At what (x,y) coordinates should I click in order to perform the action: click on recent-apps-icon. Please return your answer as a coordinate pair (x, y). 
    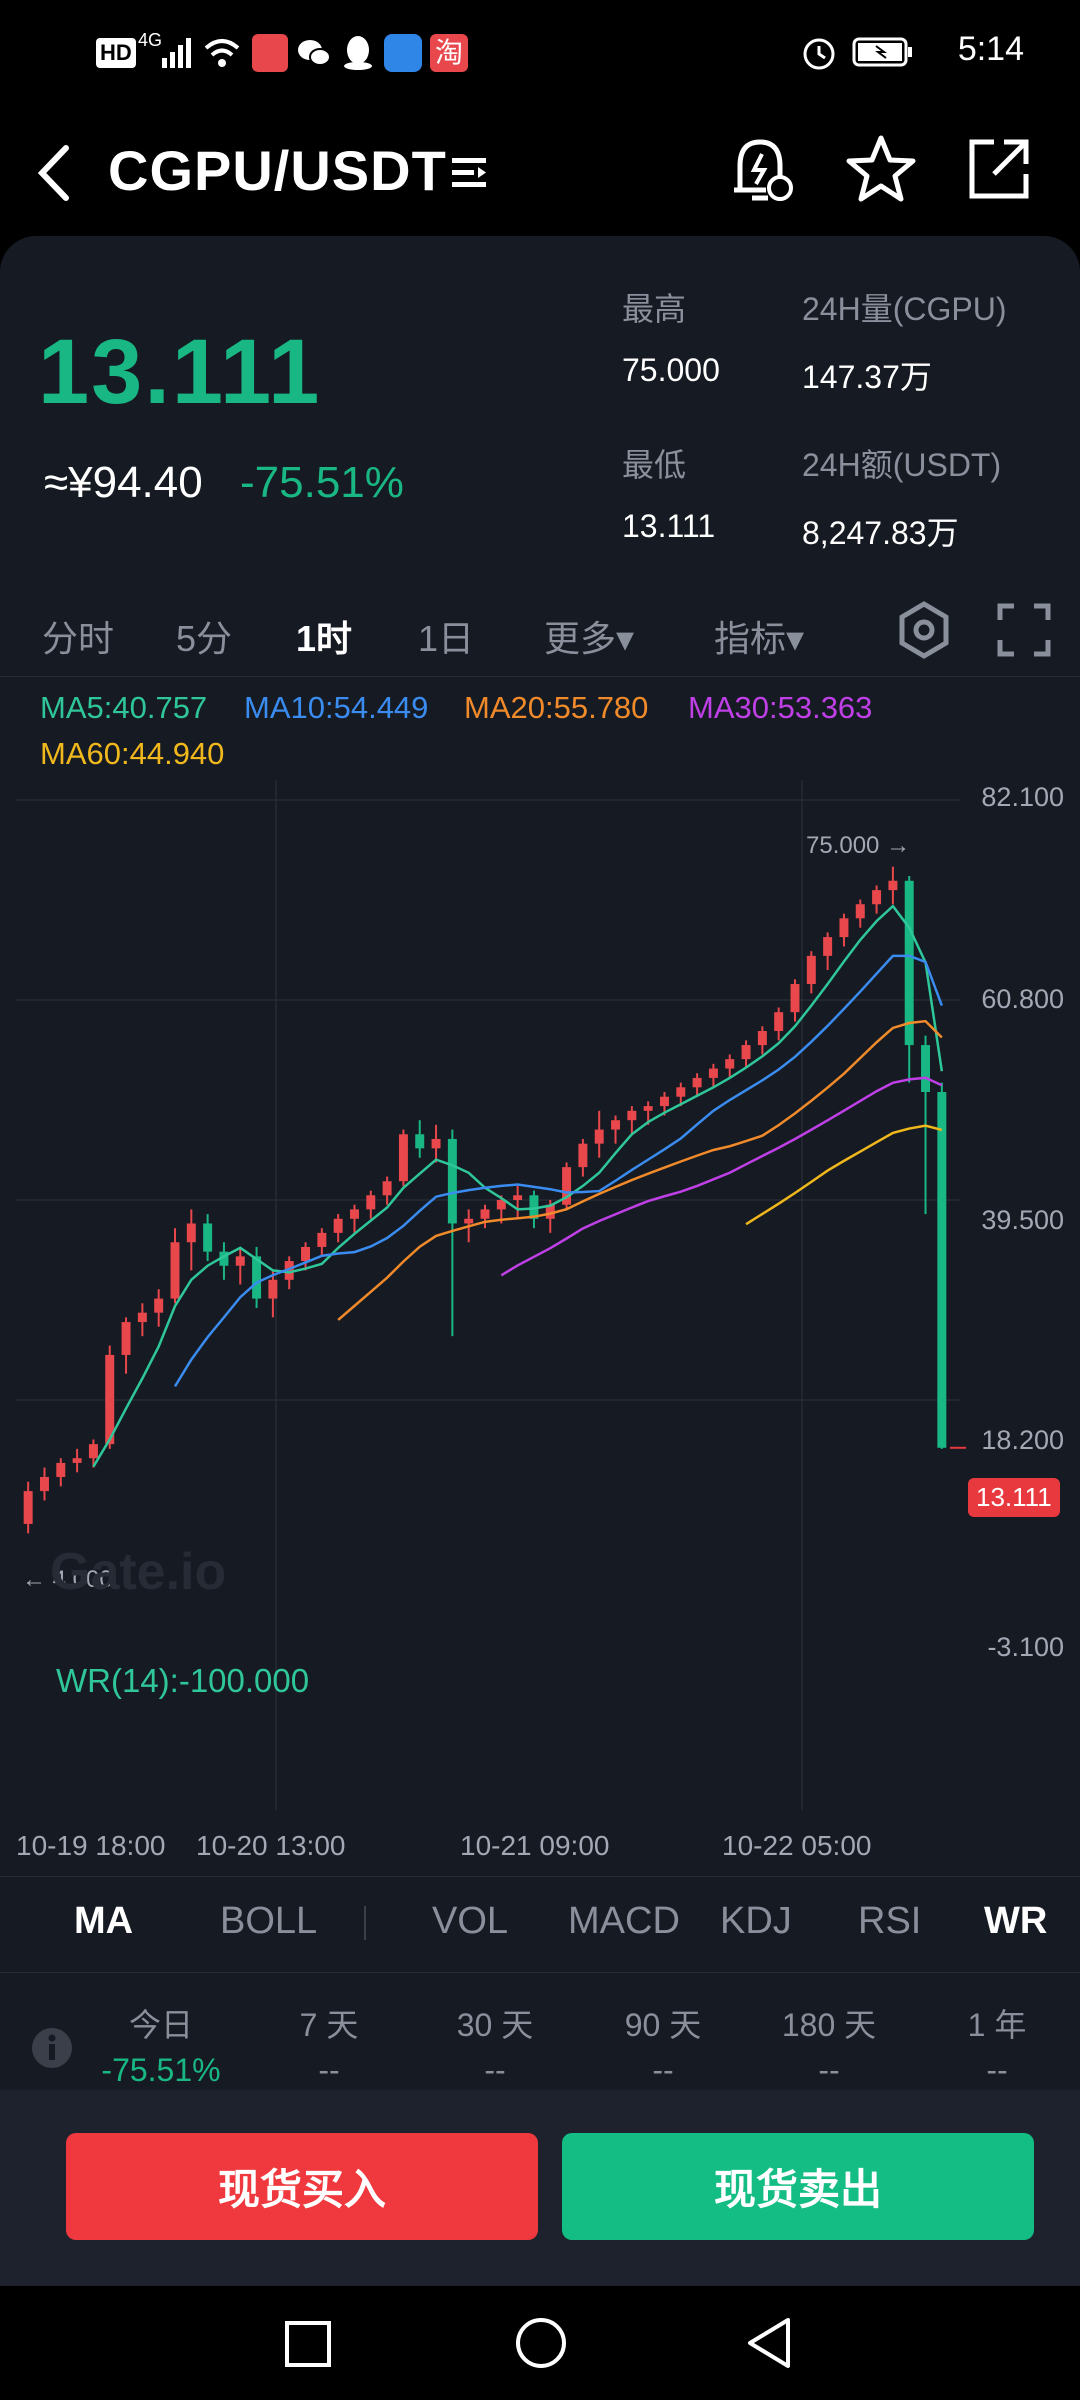
    Looking at the image, I should click on (308, 2344).